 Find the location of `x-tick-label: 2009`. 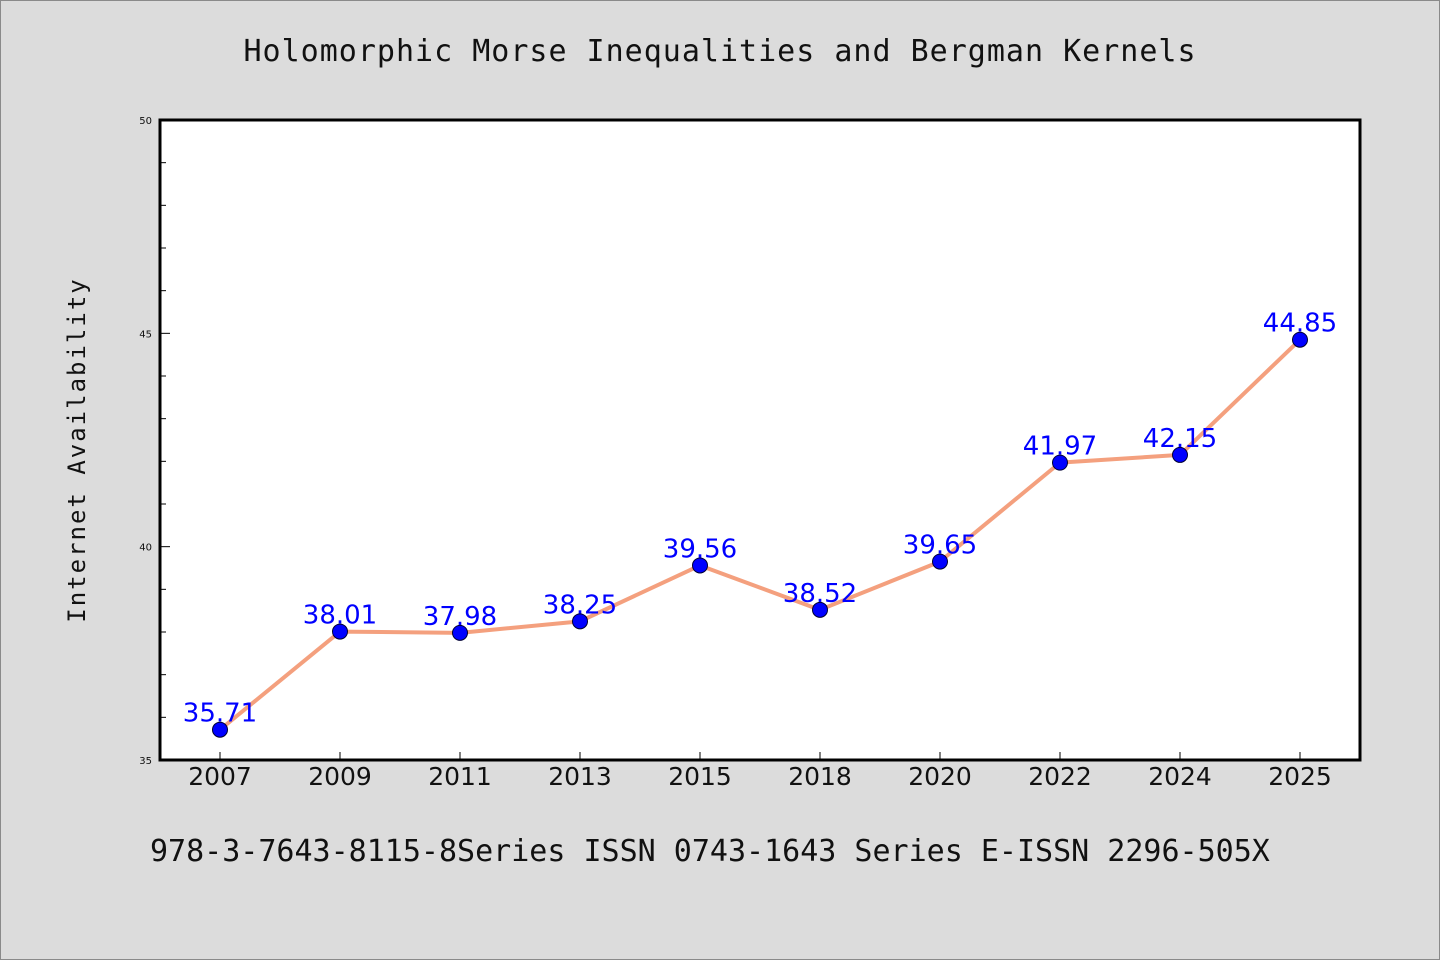

x-tick-label: 2009 is located at coordinates (340, 776).